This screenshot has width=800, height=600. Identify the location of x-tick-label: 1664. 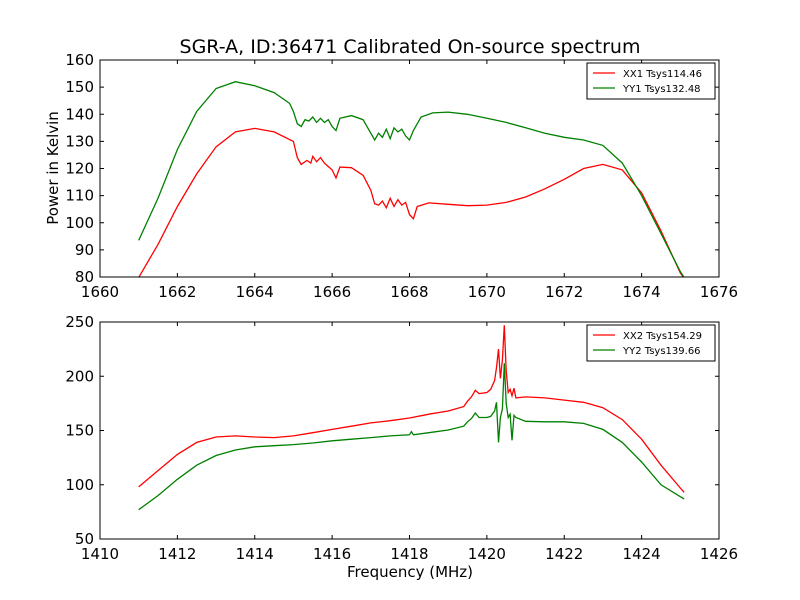
(255, 292).